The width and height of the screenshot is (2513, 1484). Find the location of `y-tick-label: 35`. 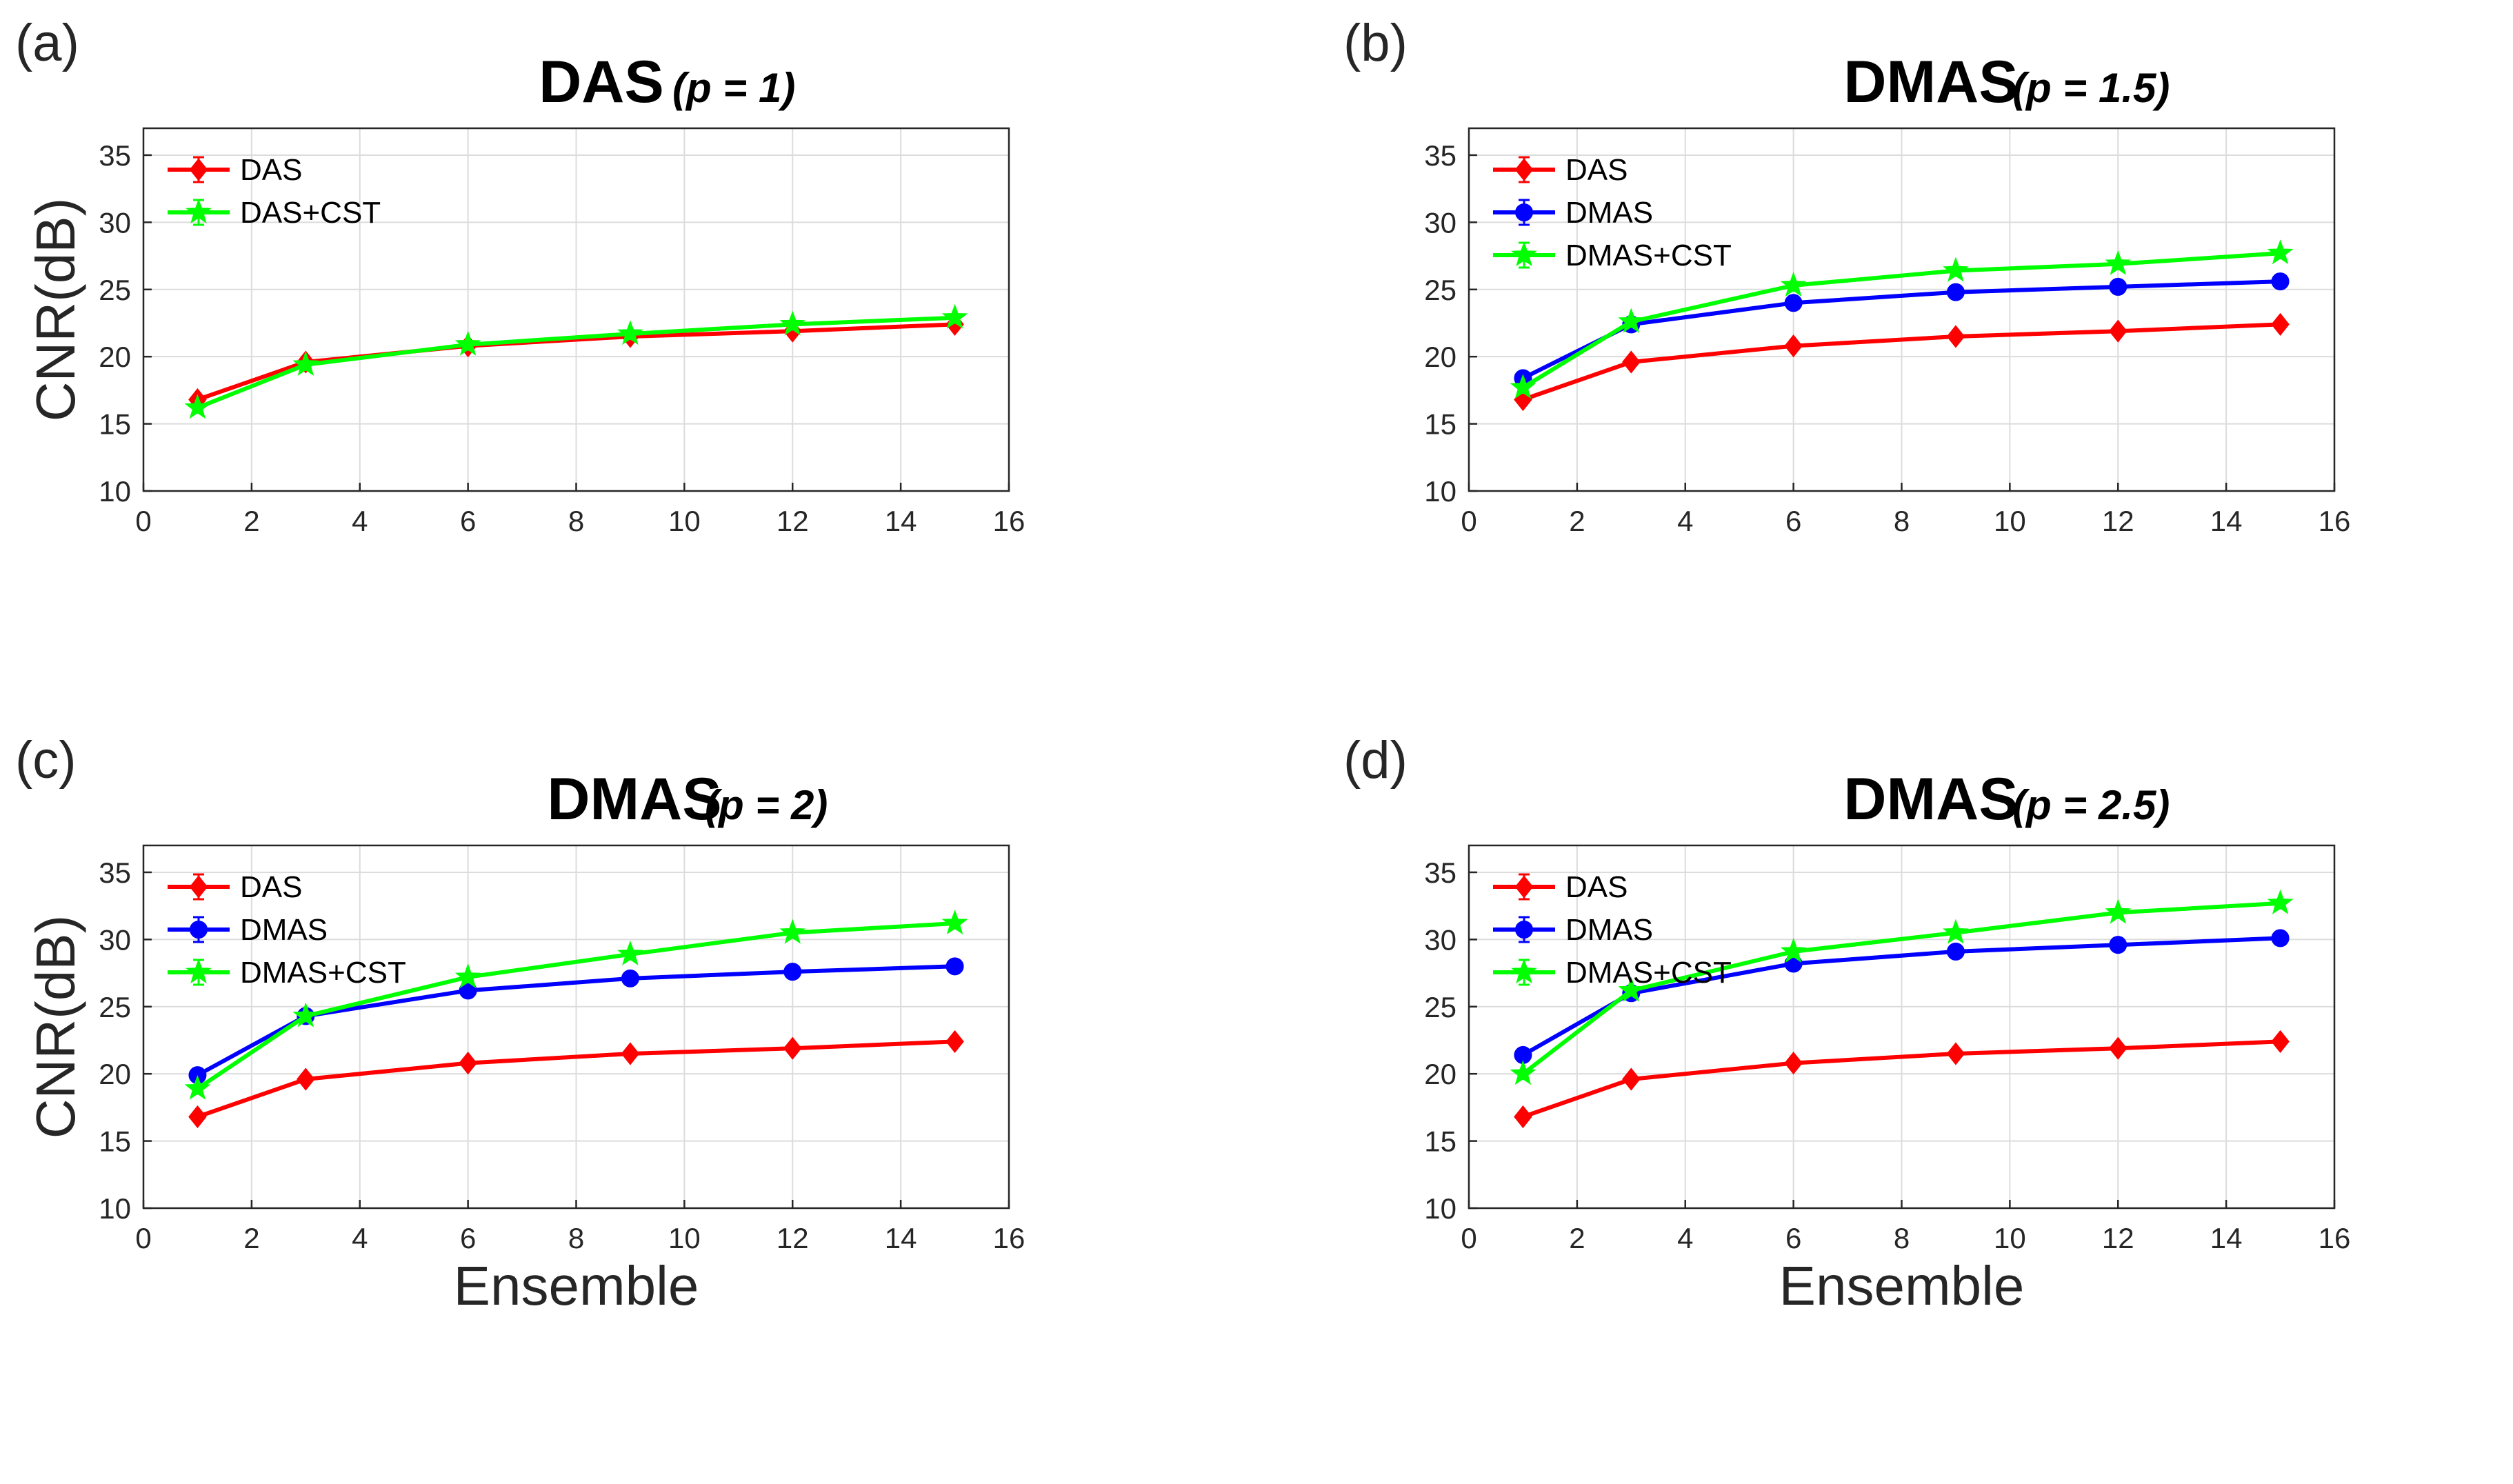

y-tick-label: 35 is located at coordinates (1440, 155).